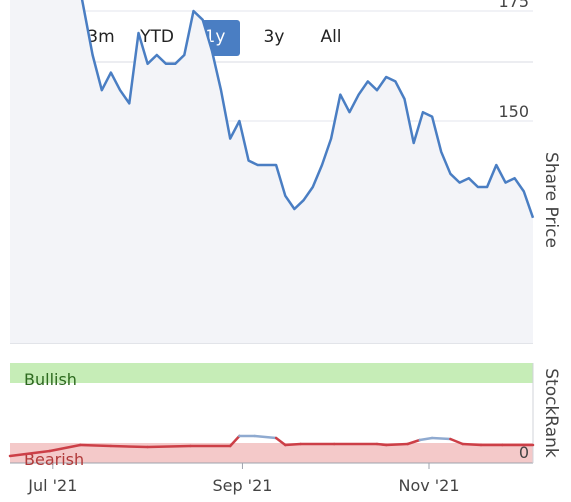 This screenshot has height=502, width=571. I want to click on price-tick-label: 150, so click(513, 111).